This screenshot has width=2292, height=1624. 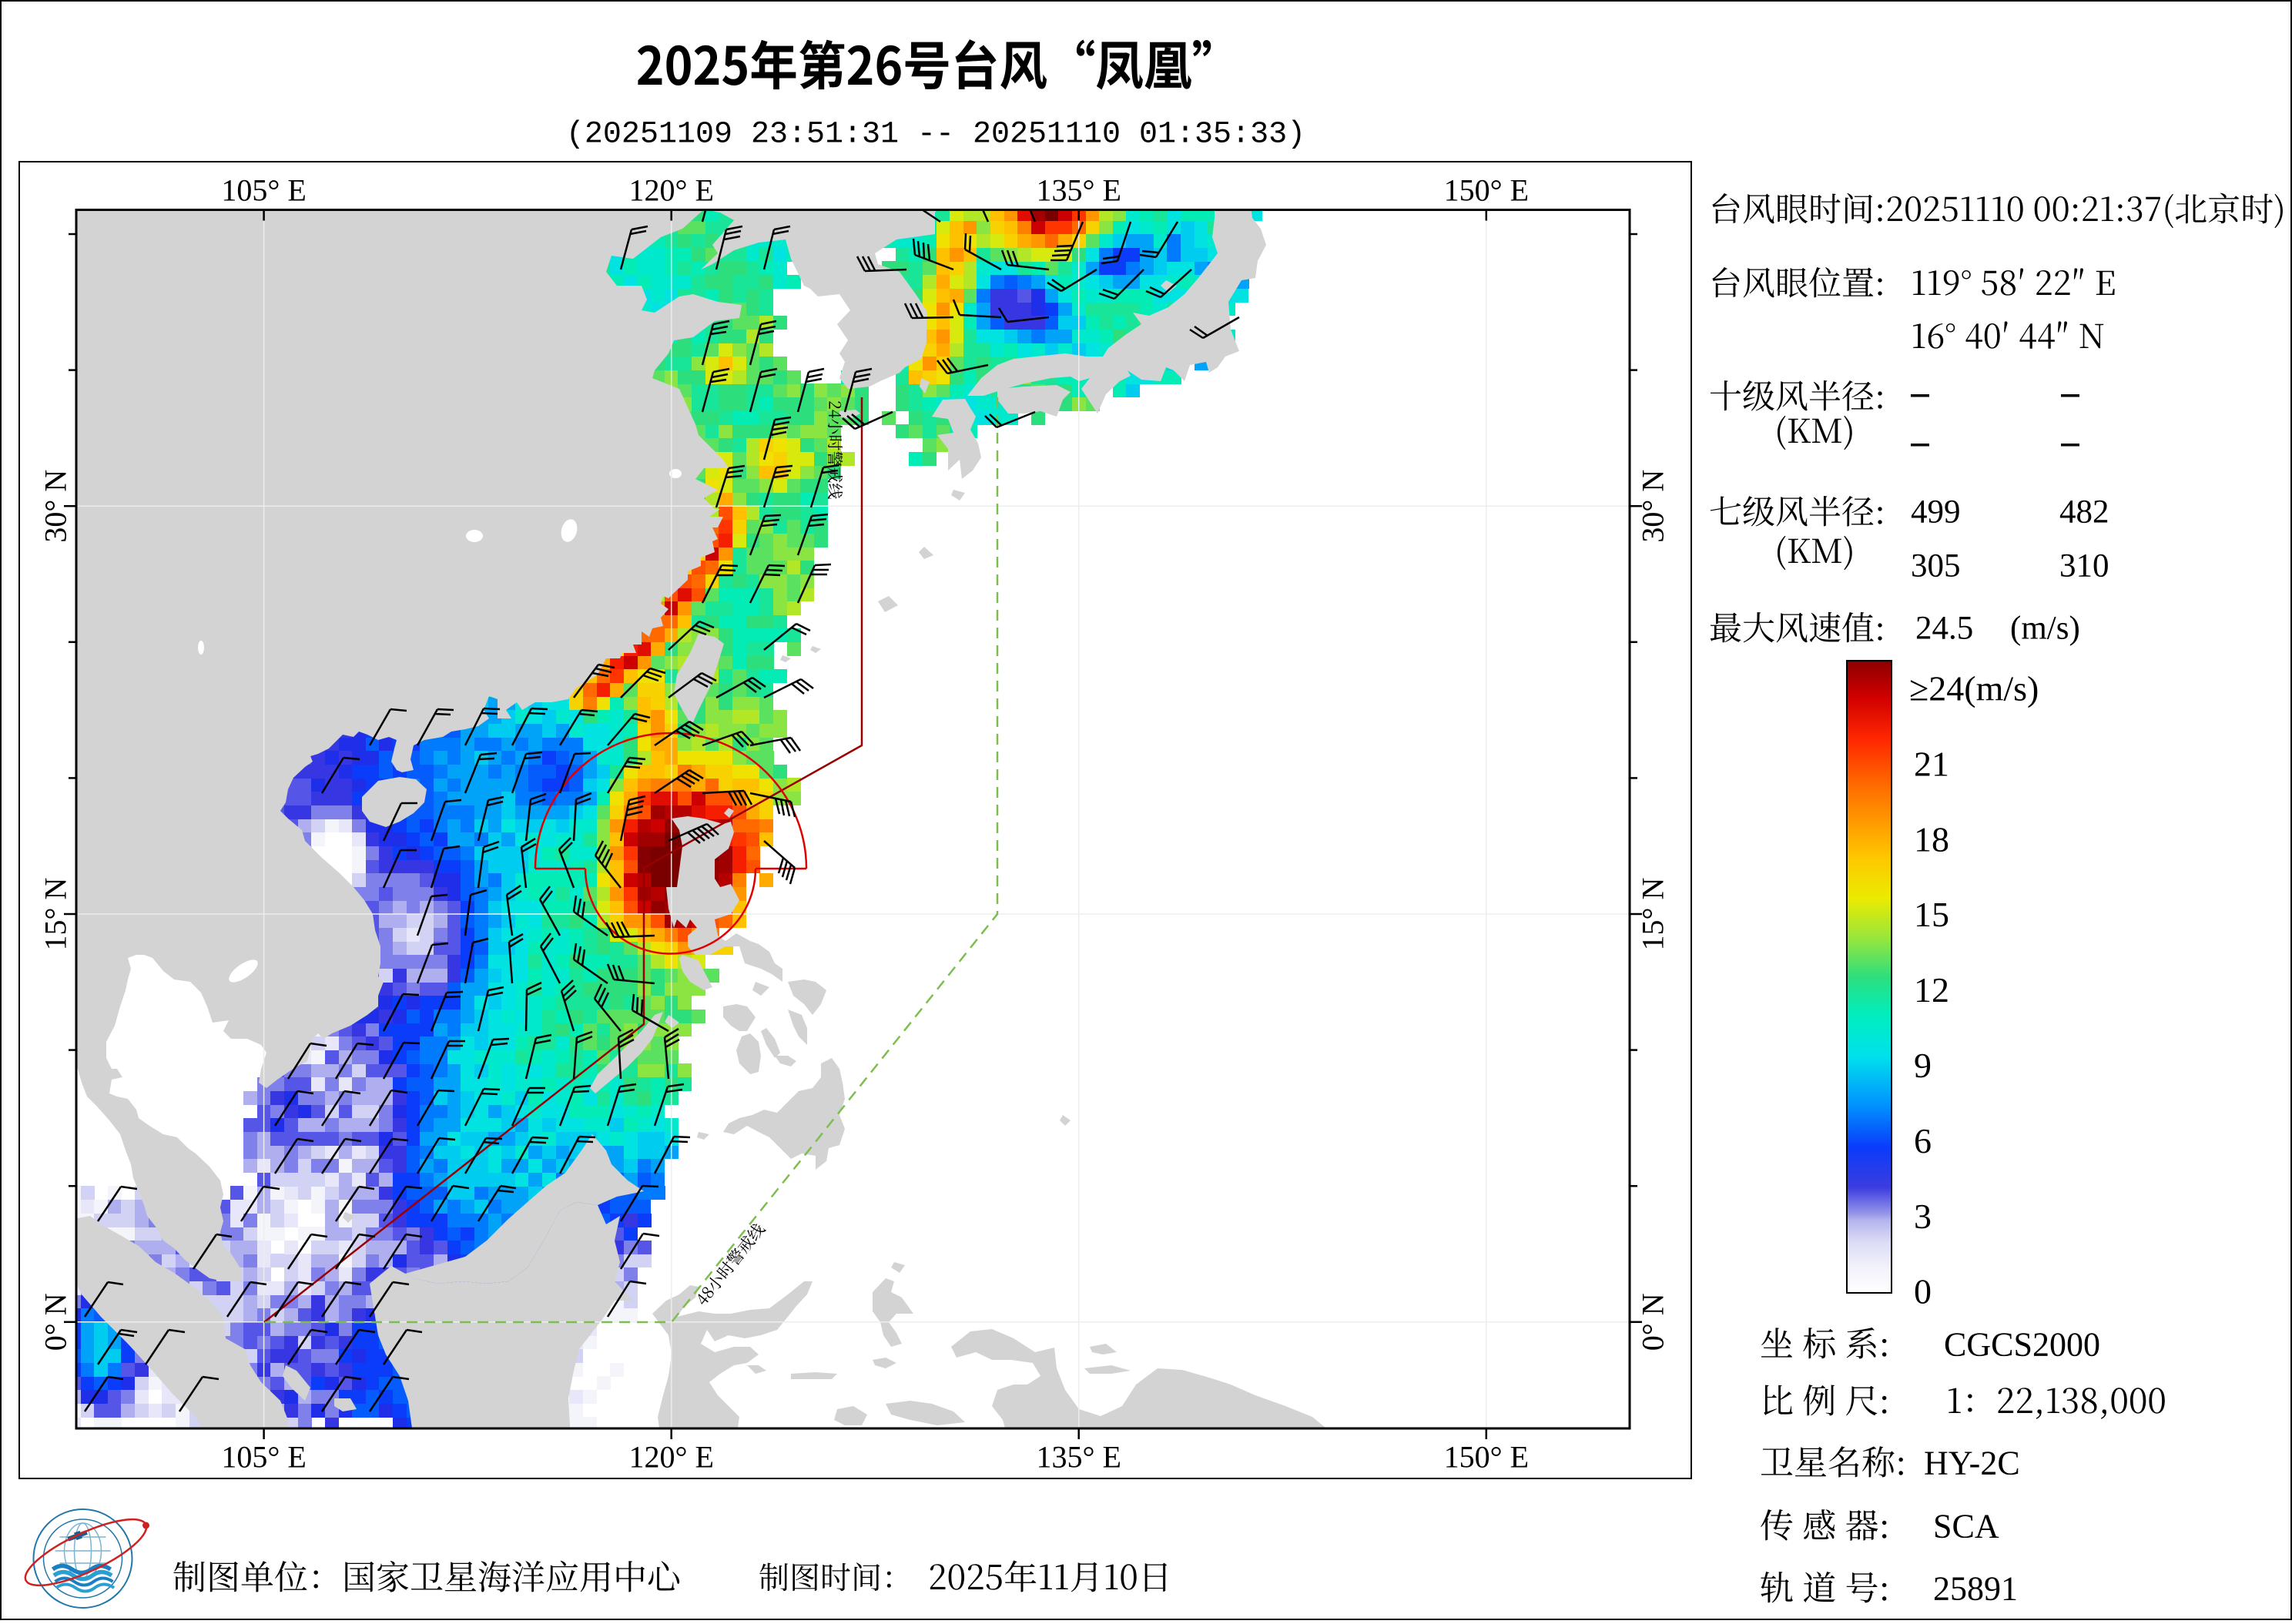 What do you see at coordinates (1923, 1216) in the screenshot?
I see `svg-text: 3` at bounding box center [1923, 1216].